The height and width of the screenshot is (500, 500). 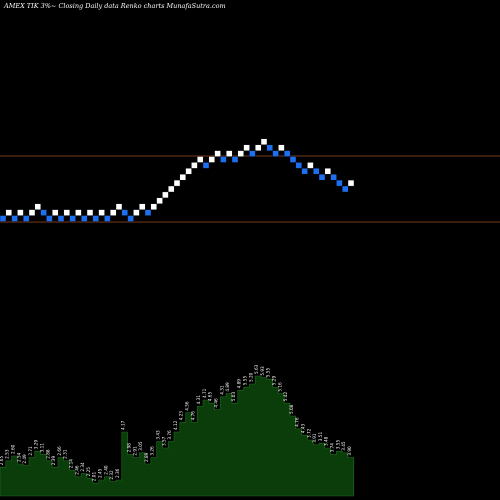 I want to click on volume-label: 2.53, so click(x=7, y=454).